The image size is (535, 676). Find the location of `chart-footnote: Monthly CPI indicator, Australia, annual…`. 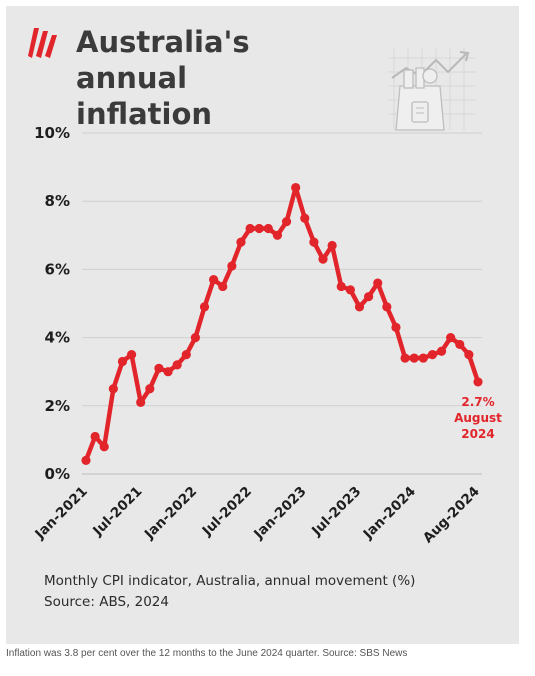

chart-footnote: Monthly CPI indicator, Australia, annual… is located at coordinates (229, 592).